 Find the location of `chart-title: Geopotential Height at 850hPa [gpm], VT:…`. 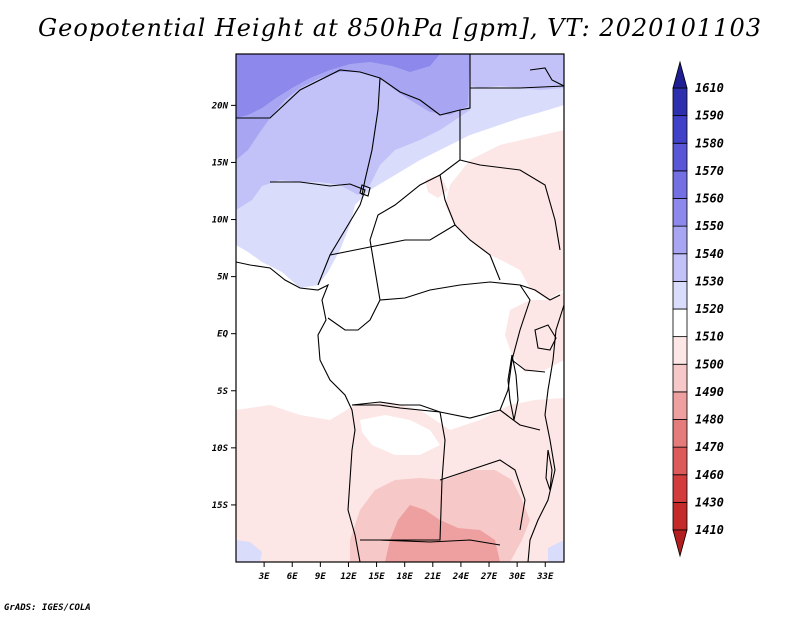

chart-title: Geopotential Height at 850hPa [gpm], VT:… is located at coordinates (400, 28).